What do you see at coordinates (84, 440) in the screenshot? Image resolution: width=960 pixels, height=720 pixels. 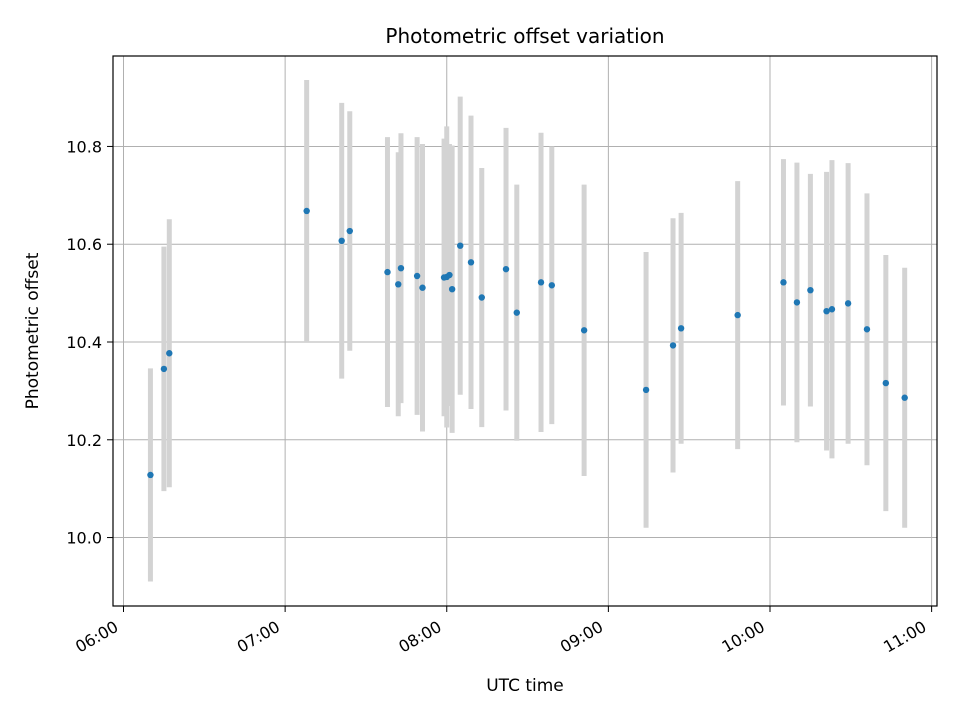 I see `y-tick-label: 10.2` at bounding box center [84, 440].